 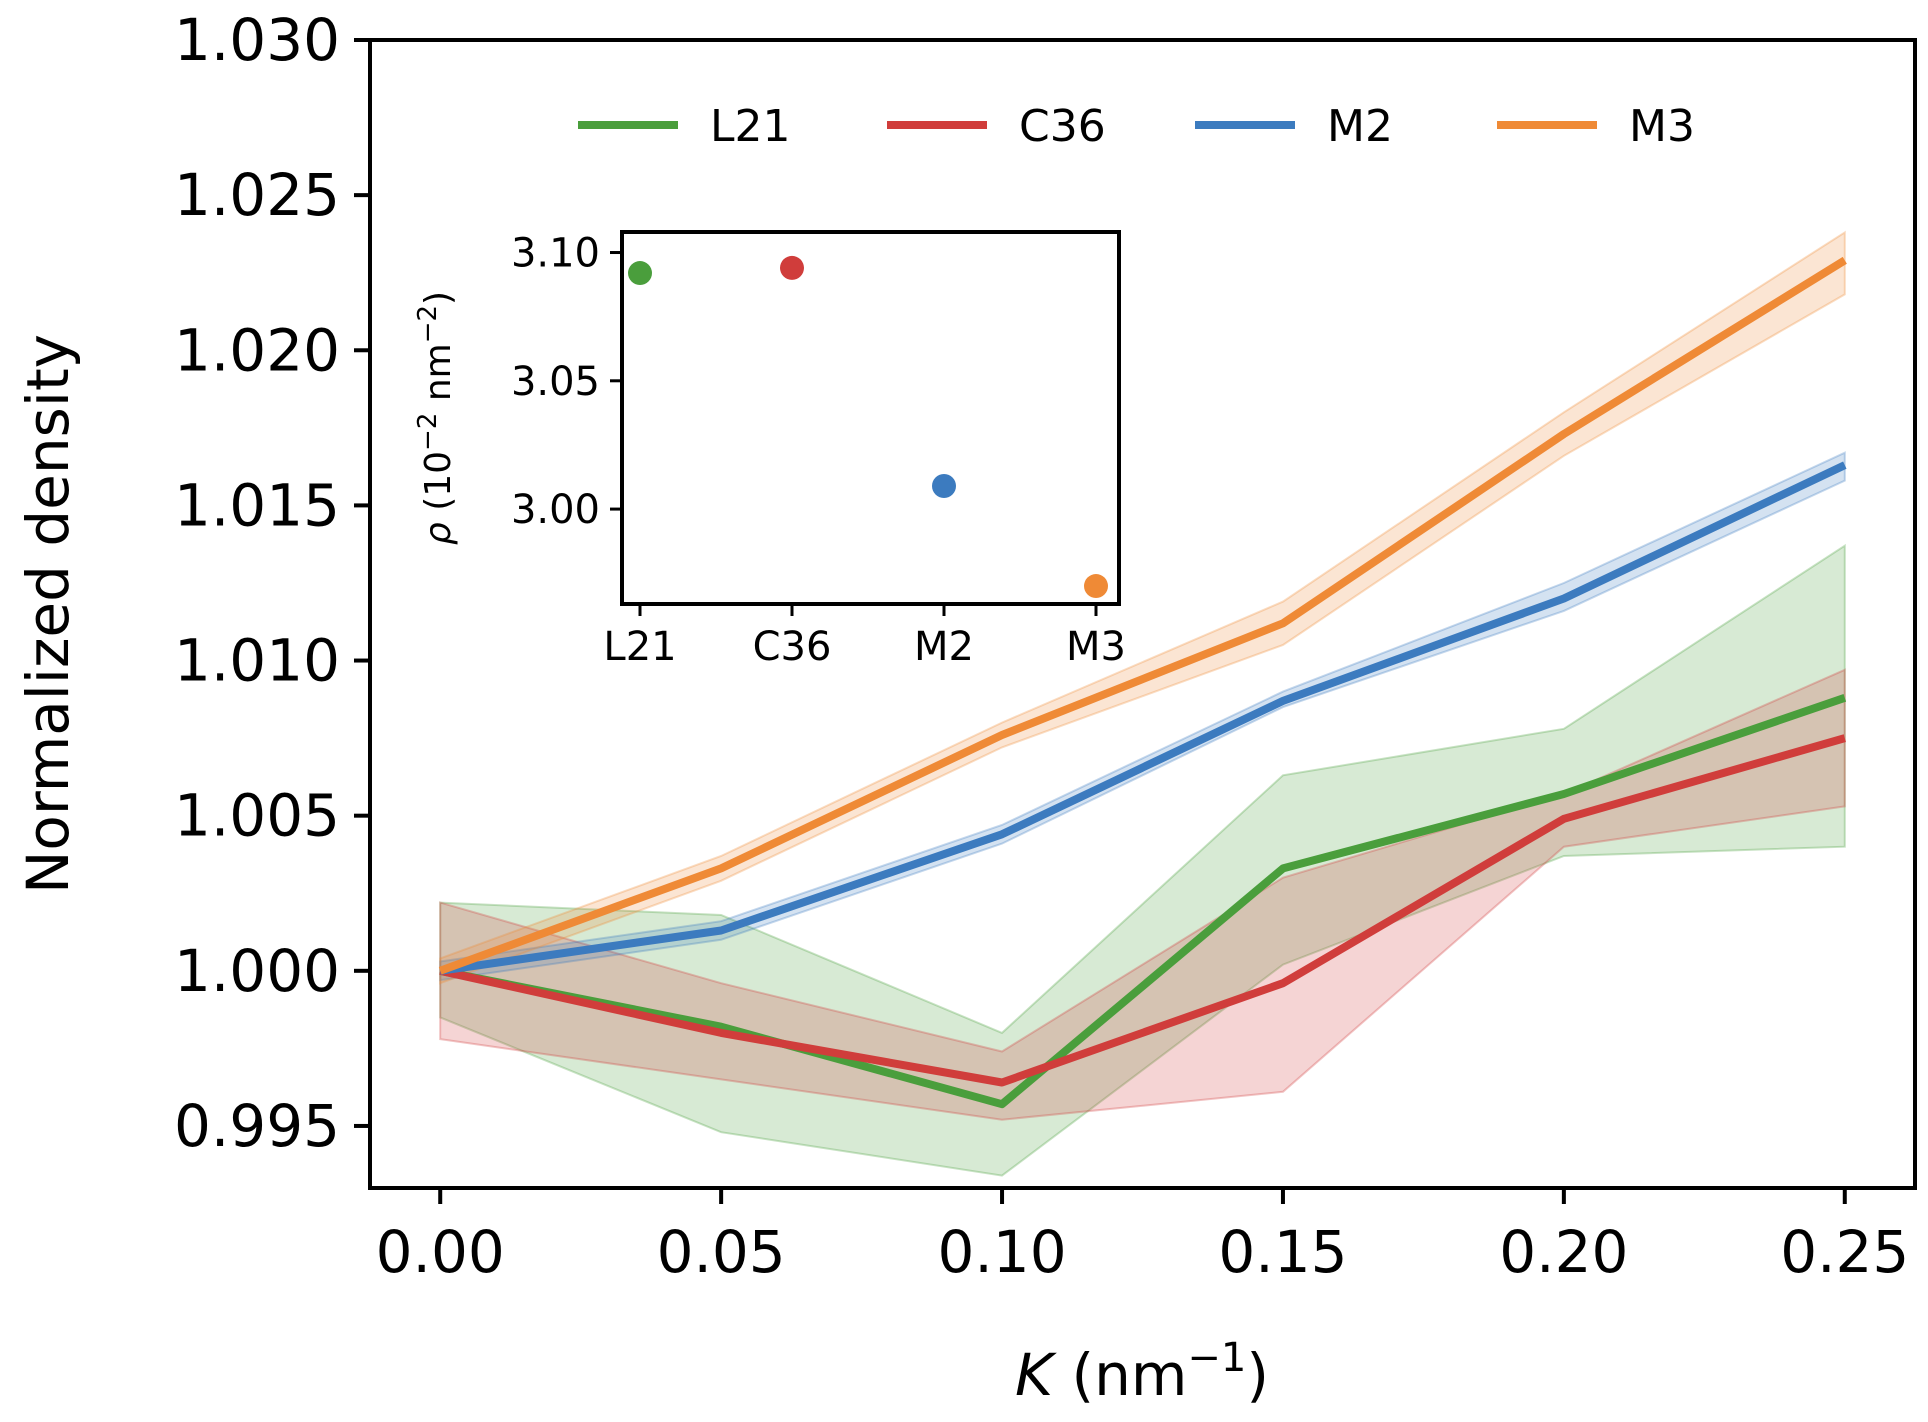 I want to click on inset-x-tick-label: L21, so click(x=639, y=647).